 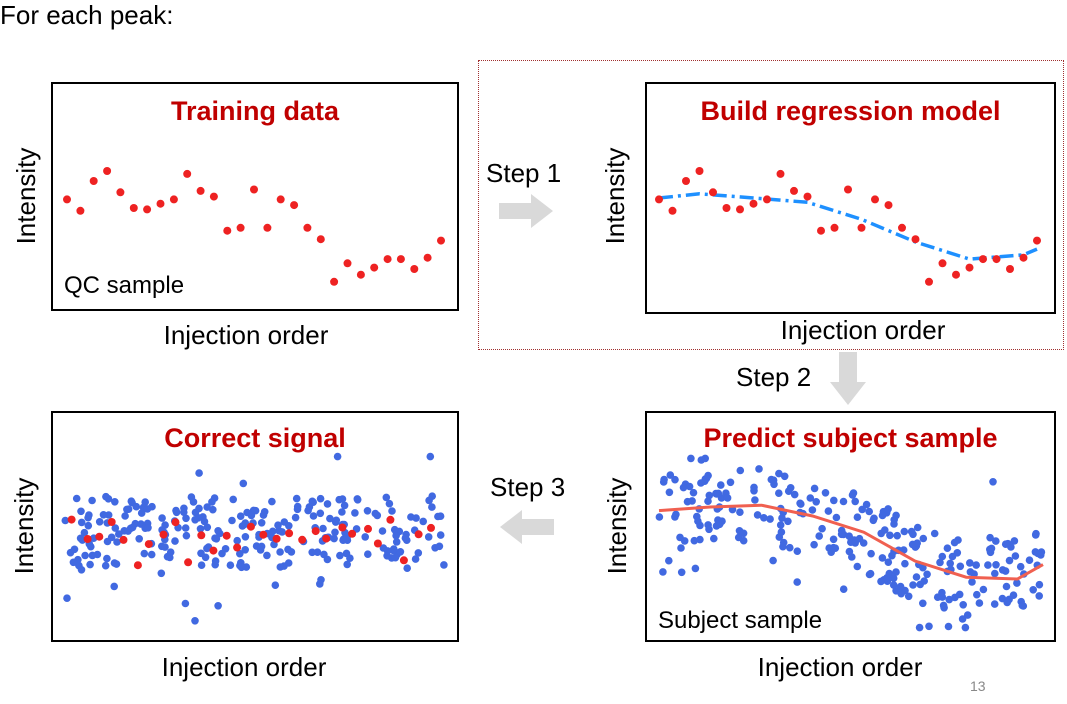 What do you see at coordinates (254, 538) in the screenshot?
I see `correct-plot` at bounding box center [254, 538].